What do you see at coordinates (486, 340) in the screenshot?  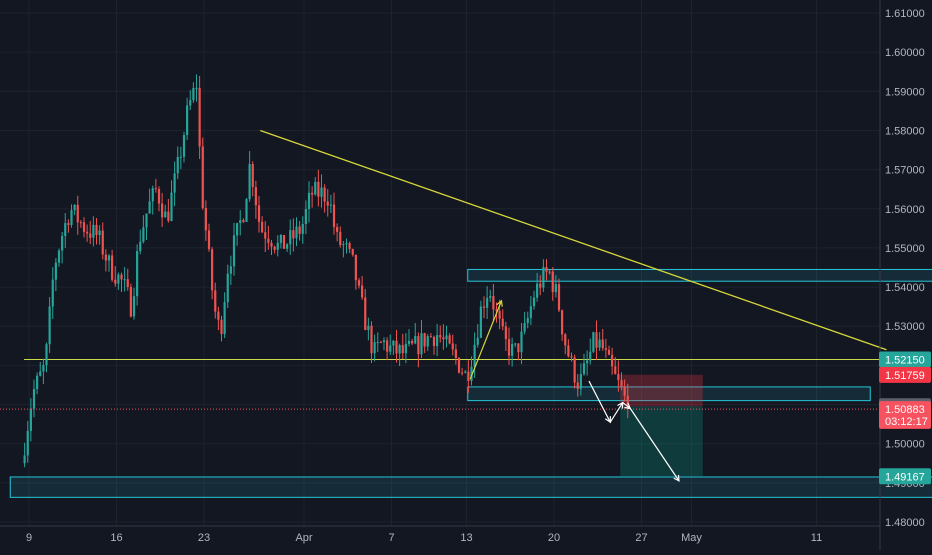 I see `arrow-path` at bounding box center [486, 340].